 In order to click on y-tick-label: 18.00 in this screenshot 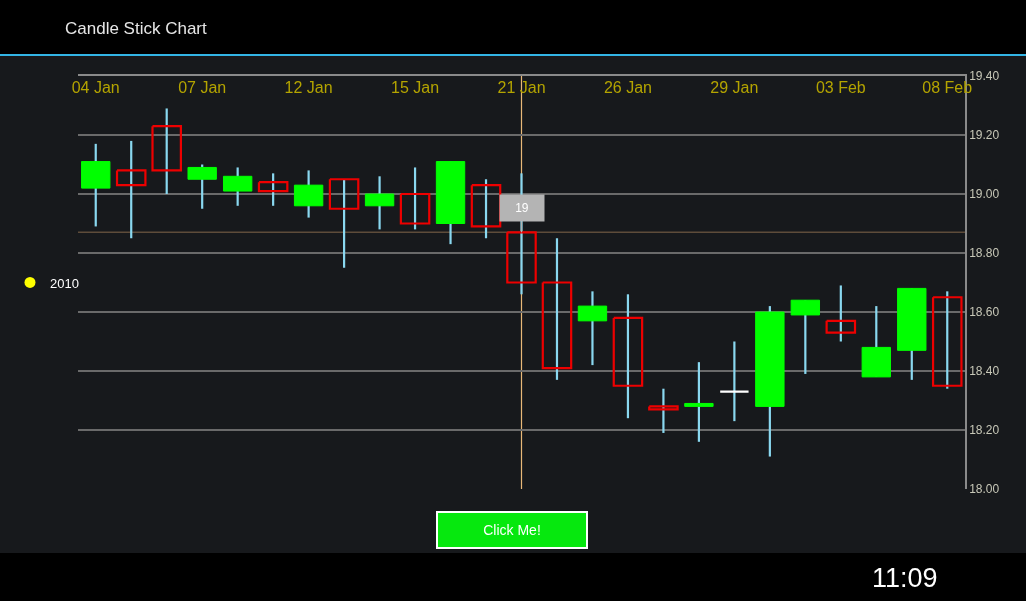, I will do `click(984, 489)`.